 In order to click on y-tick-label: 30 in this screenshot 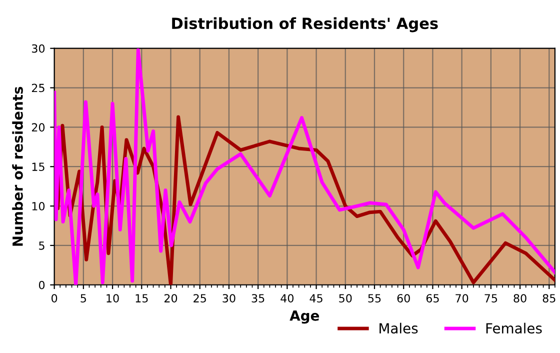, I will do `click(38, 48)`.